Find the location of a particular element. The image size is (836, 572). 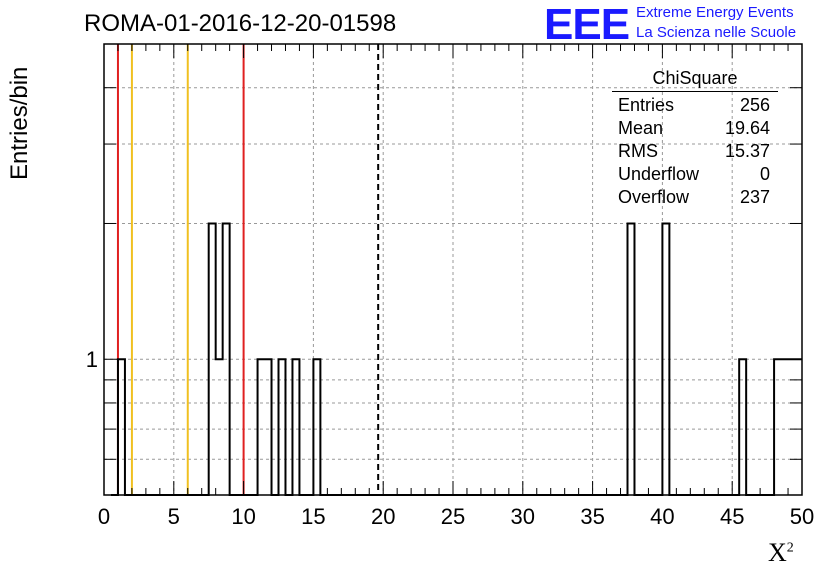

stats-label: Entries is located at coordinates (646, 105).